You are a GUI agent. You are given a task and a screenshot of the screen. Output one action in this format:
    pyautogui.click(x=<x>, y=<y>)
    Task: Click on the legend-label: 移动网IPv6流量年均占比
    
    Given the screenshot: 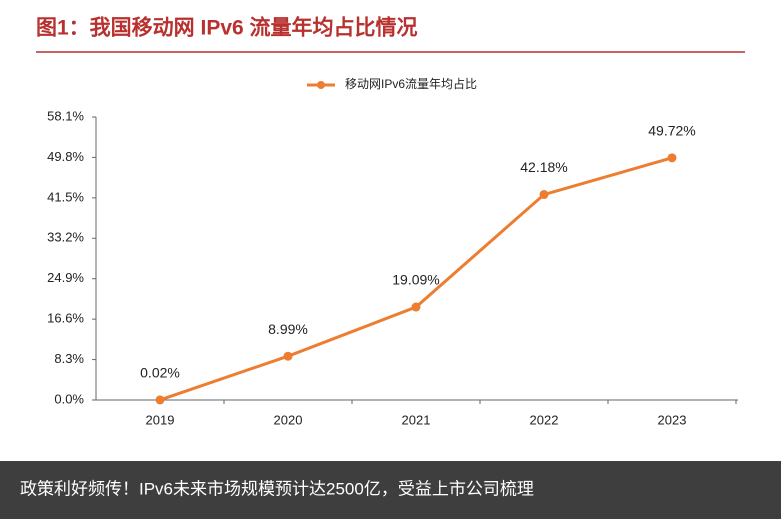 What is the action you would take?
    pyautogui.click(x=411, y=83)
    